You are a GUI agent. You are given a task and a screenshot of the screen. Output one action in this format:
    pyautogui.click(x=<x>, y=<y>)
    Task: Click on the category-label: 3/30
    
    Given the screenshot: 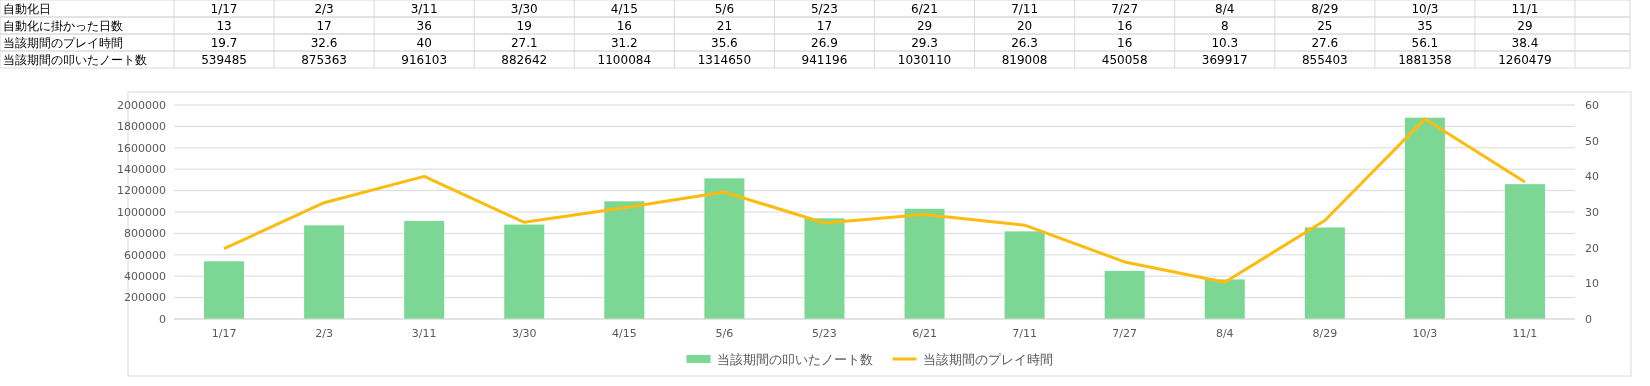 What is the action you would take?
    pyautogui.click(x=524, y=9)
    